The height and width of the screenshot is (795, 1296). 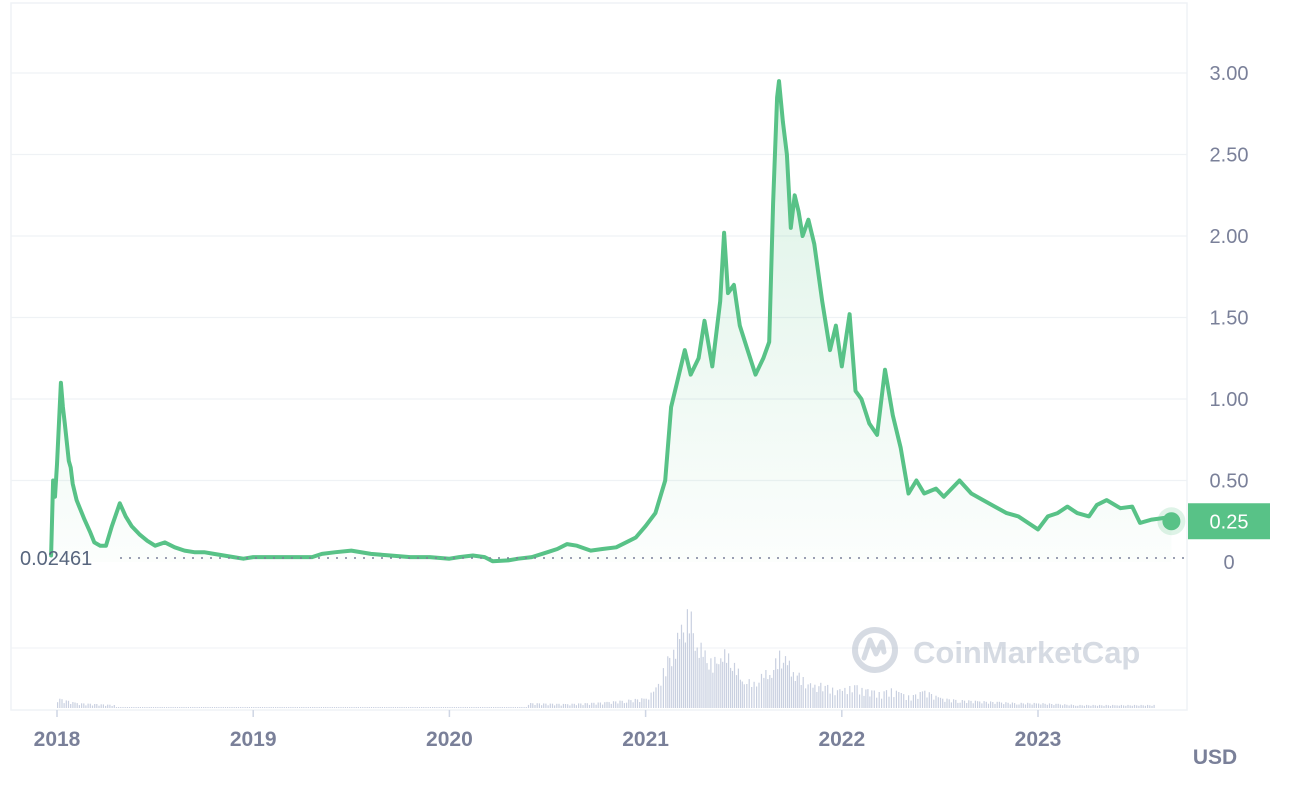 What do you see at coordinates (253, 739) in the screenshot?
I see `x-tick-label: 2019` at bounding box center [253, 739].